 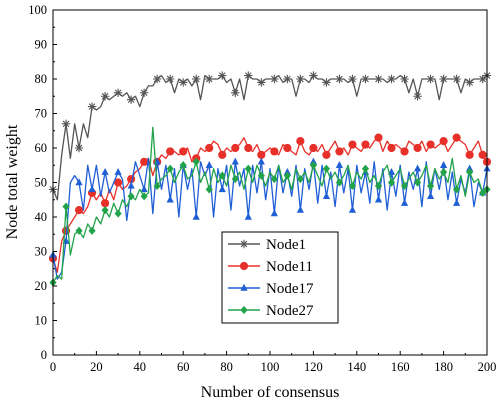 I want to click on y-tick-label: 70, so click(x=41, y=114).